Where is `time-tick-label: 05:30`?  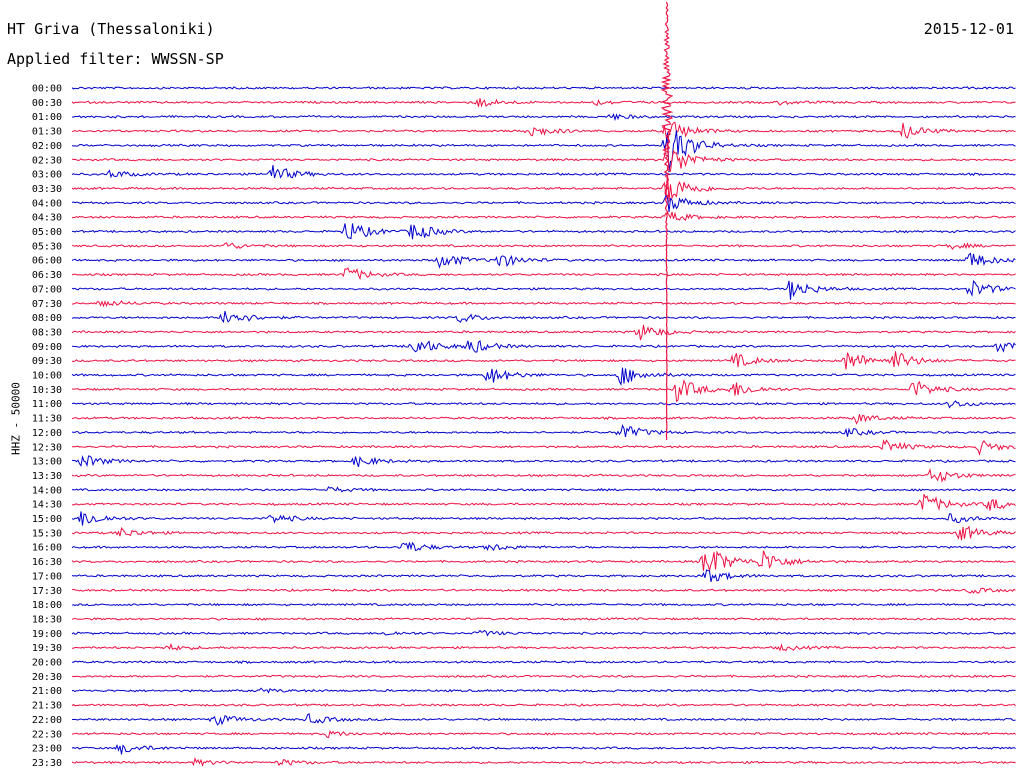 time-tick-label: 05:30 is located at coordinates (47, 246).